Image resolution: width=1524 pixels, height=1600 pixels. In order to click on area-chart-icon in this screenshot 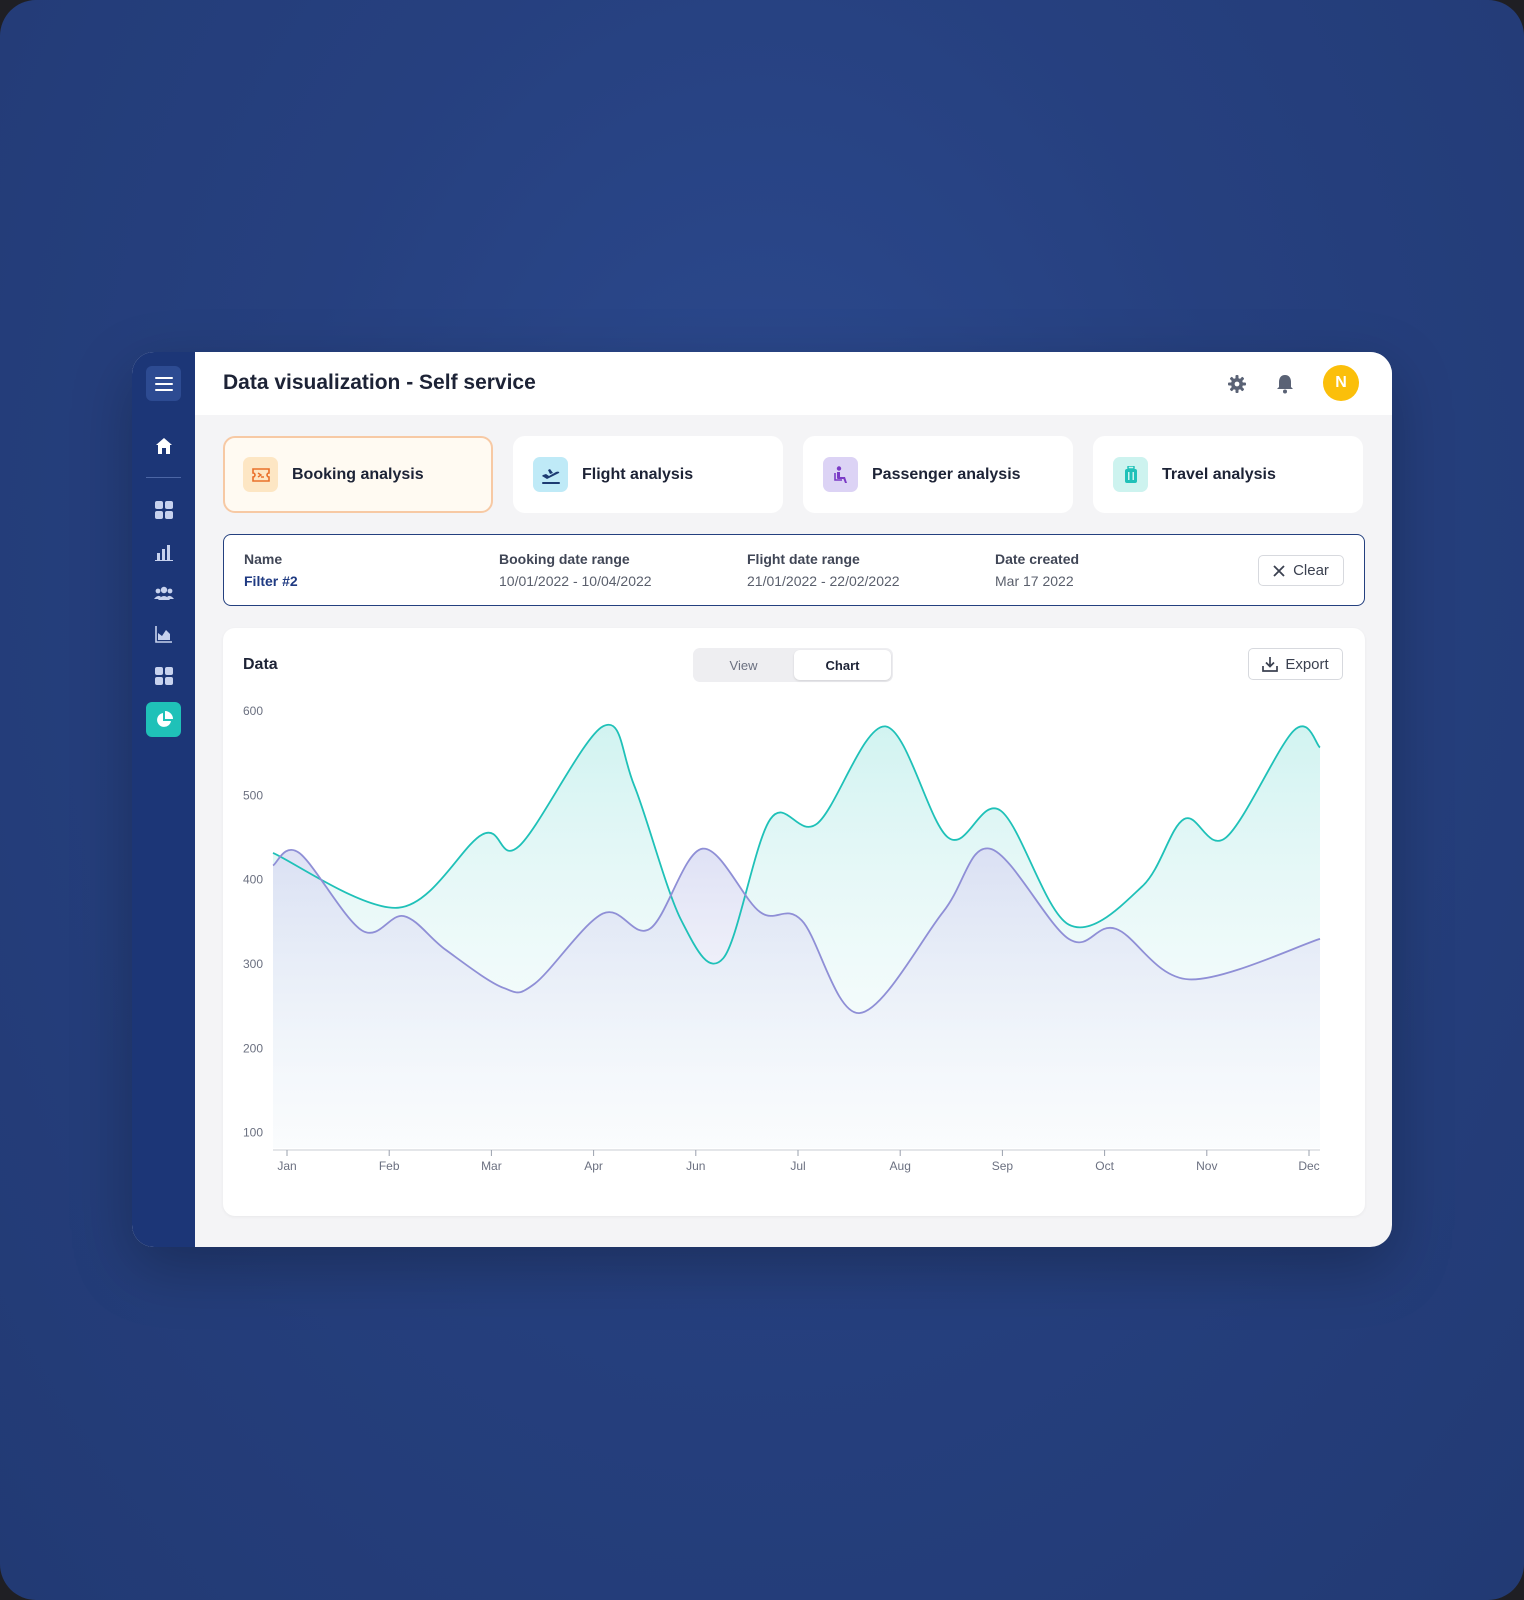, I will do `click(163, 634)`.